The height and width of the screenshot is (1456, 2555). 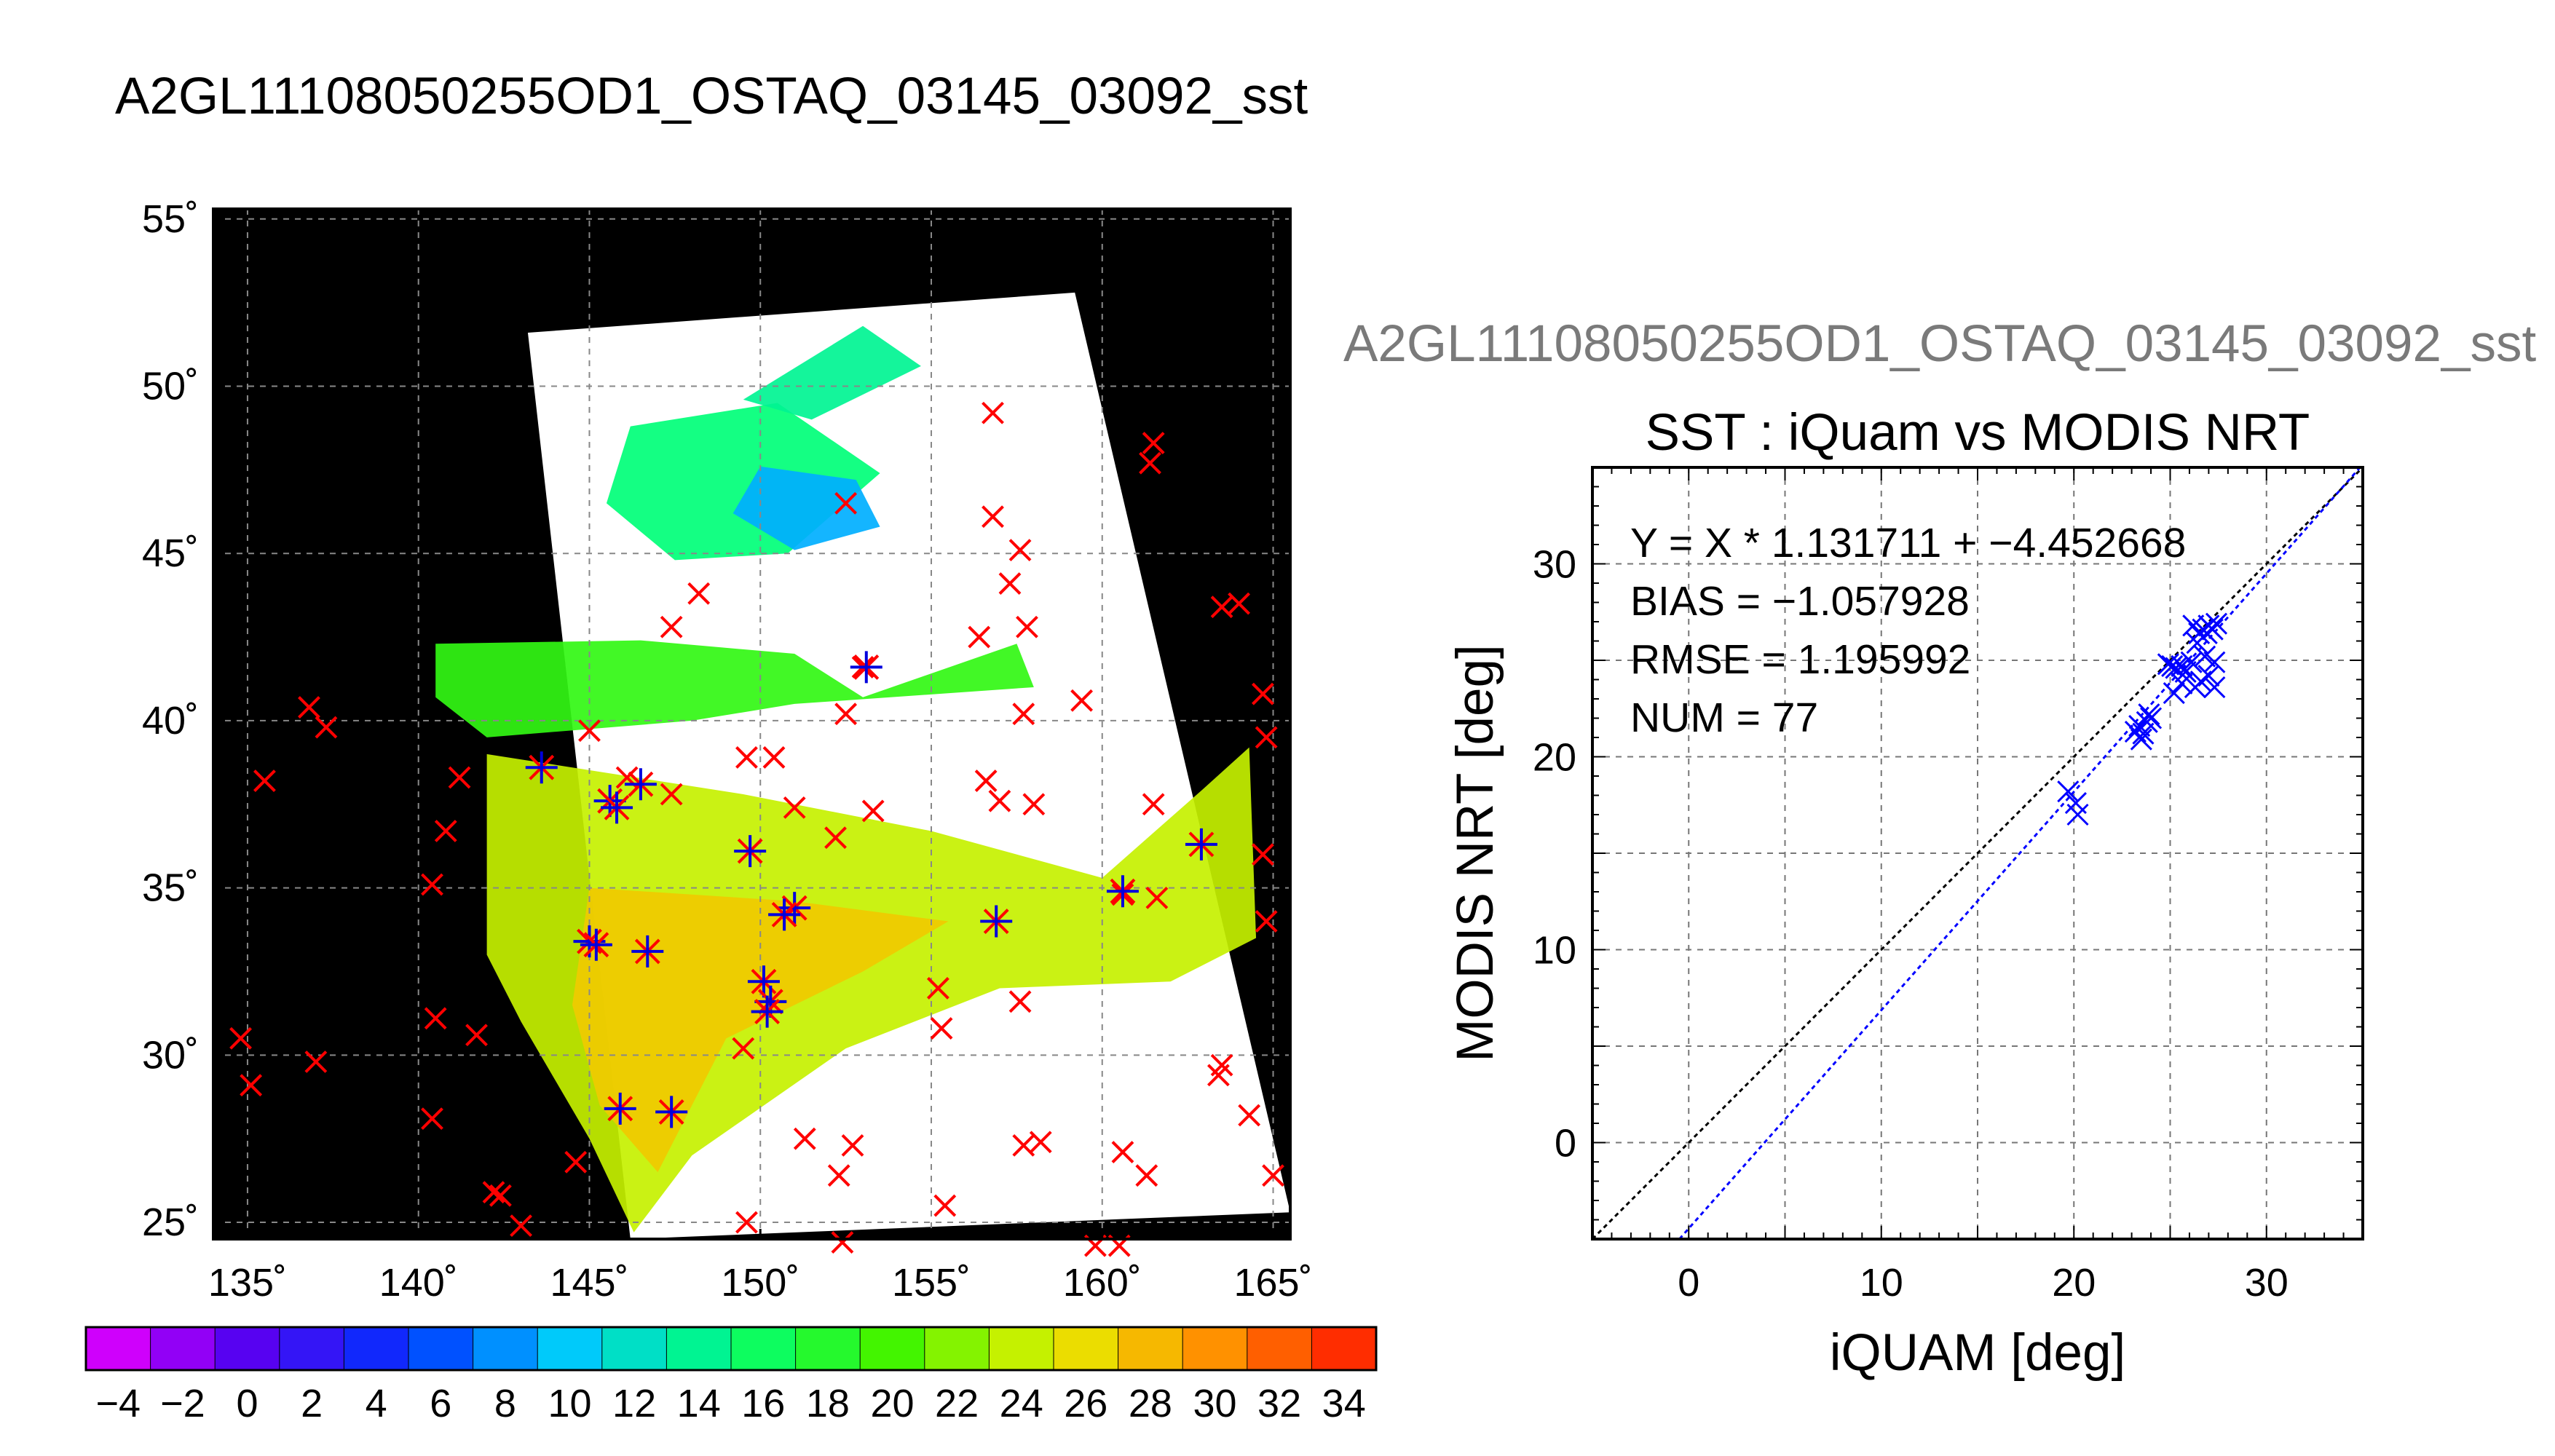 I want to click on colorbar-frame, so click(x=731, y=1349).